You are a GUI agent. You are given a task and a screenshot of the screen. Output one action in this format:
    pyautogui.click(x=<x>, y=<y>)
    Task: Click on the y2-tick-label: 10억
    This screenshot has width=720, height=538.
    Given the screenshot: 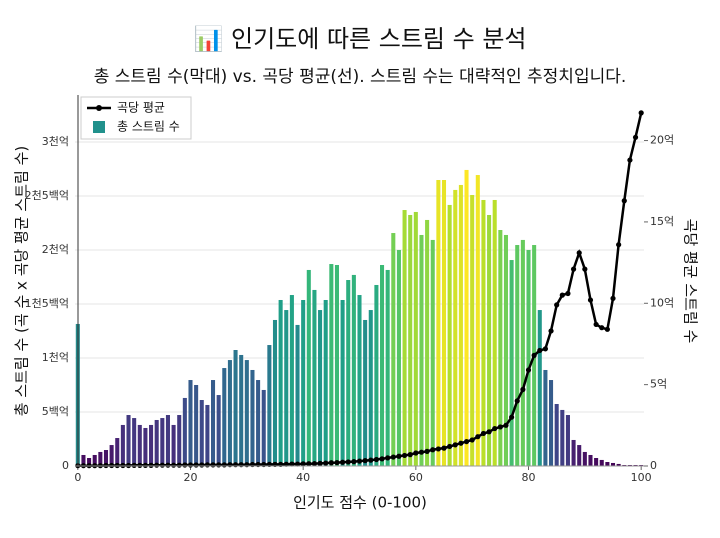 What is the action you would take?
    pyautogui.click(x=662, y=302)
    